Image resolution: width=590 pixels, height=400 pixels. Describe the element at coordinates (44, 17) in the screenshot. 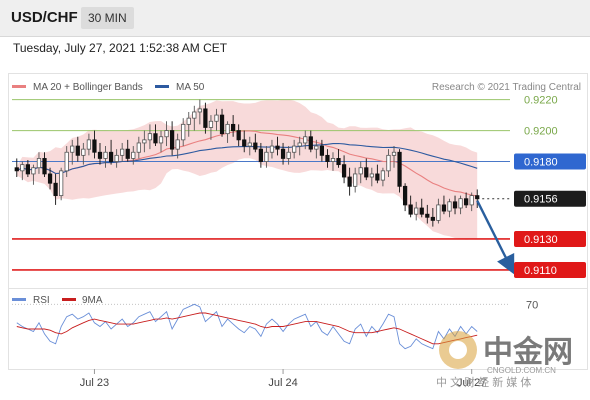

I see `currency-pair-title: USD/CHF` at that location.